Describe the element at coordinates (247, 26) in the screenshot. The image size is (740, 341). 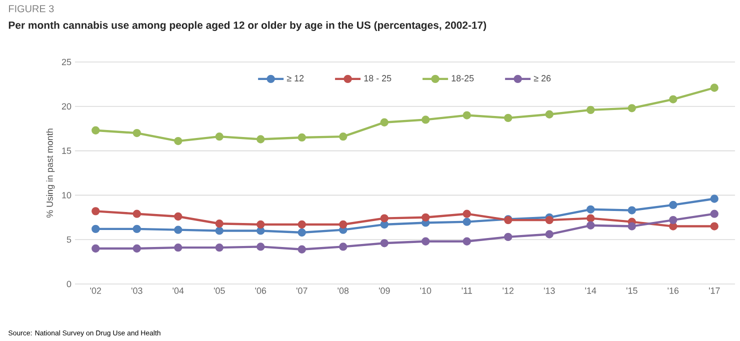
I see `chart-title: Per month cannabis use among people aged 12 or older by age in the US (percentages, 2002-17)` at that location.